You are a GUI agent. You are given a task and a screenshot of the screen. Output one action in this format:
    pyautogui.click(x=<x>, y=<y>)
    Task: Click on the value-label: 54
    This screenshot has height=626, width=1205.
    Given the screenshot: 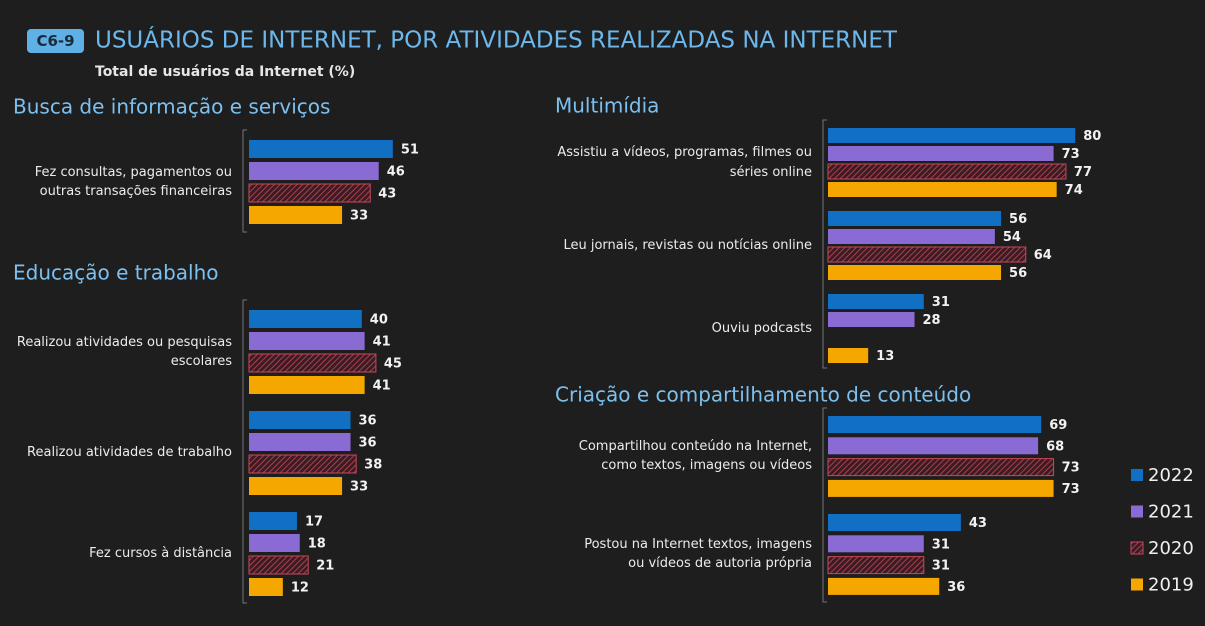 What is the action you would take?
    pyautogui.click(x=1012, y=237)
    